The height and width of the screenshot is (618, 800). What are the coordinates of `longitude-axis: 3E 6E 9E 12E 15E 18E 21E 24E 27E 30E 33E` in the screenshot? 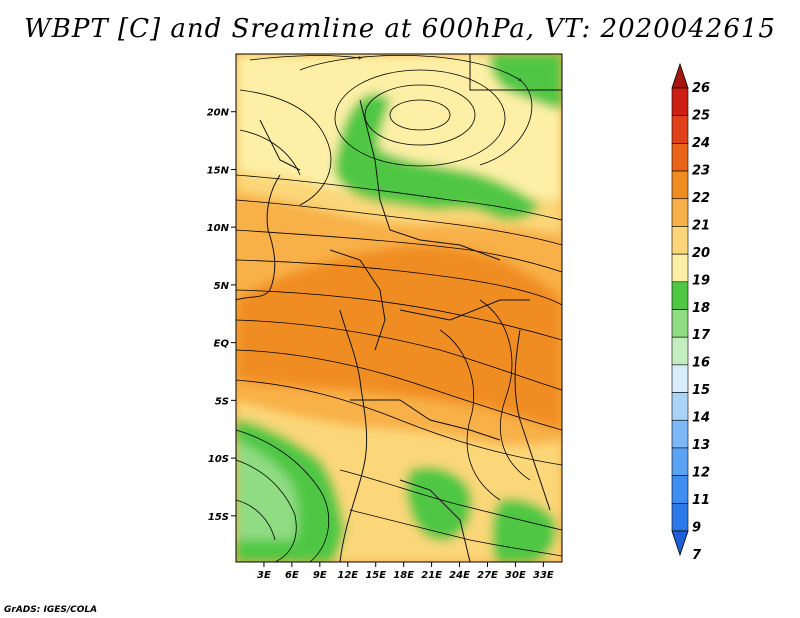 It's located at (405, 571).